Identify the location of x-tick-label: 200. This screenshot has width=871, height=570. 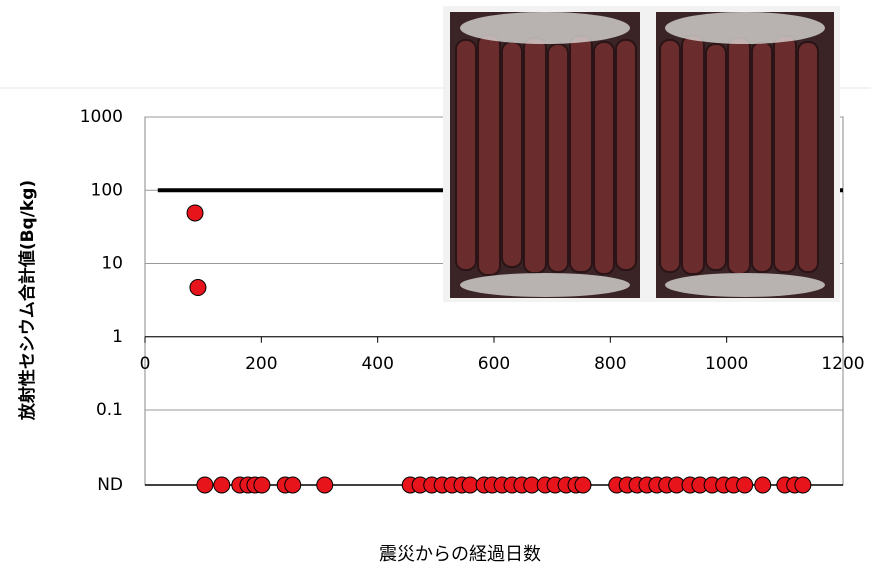
(261, 364).